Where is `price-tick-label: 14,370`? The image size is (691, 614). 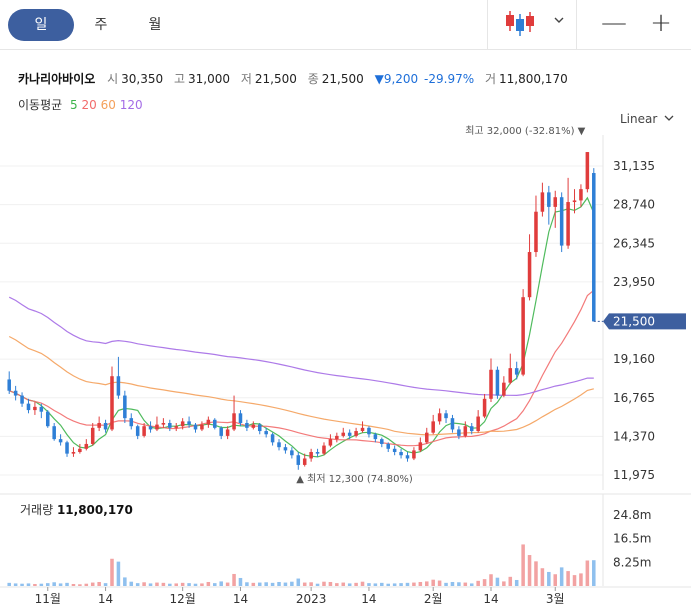
price-tick-label: 14,370 is located at coordinates (634, 436).